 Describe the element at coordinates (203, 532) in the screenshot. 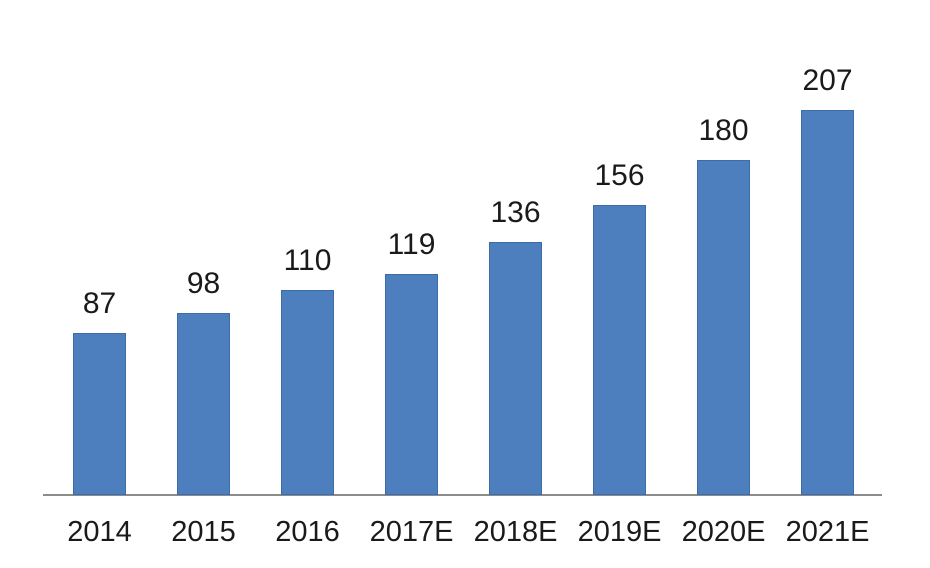

I see `x-axis-tick-label: 2015` at that location.